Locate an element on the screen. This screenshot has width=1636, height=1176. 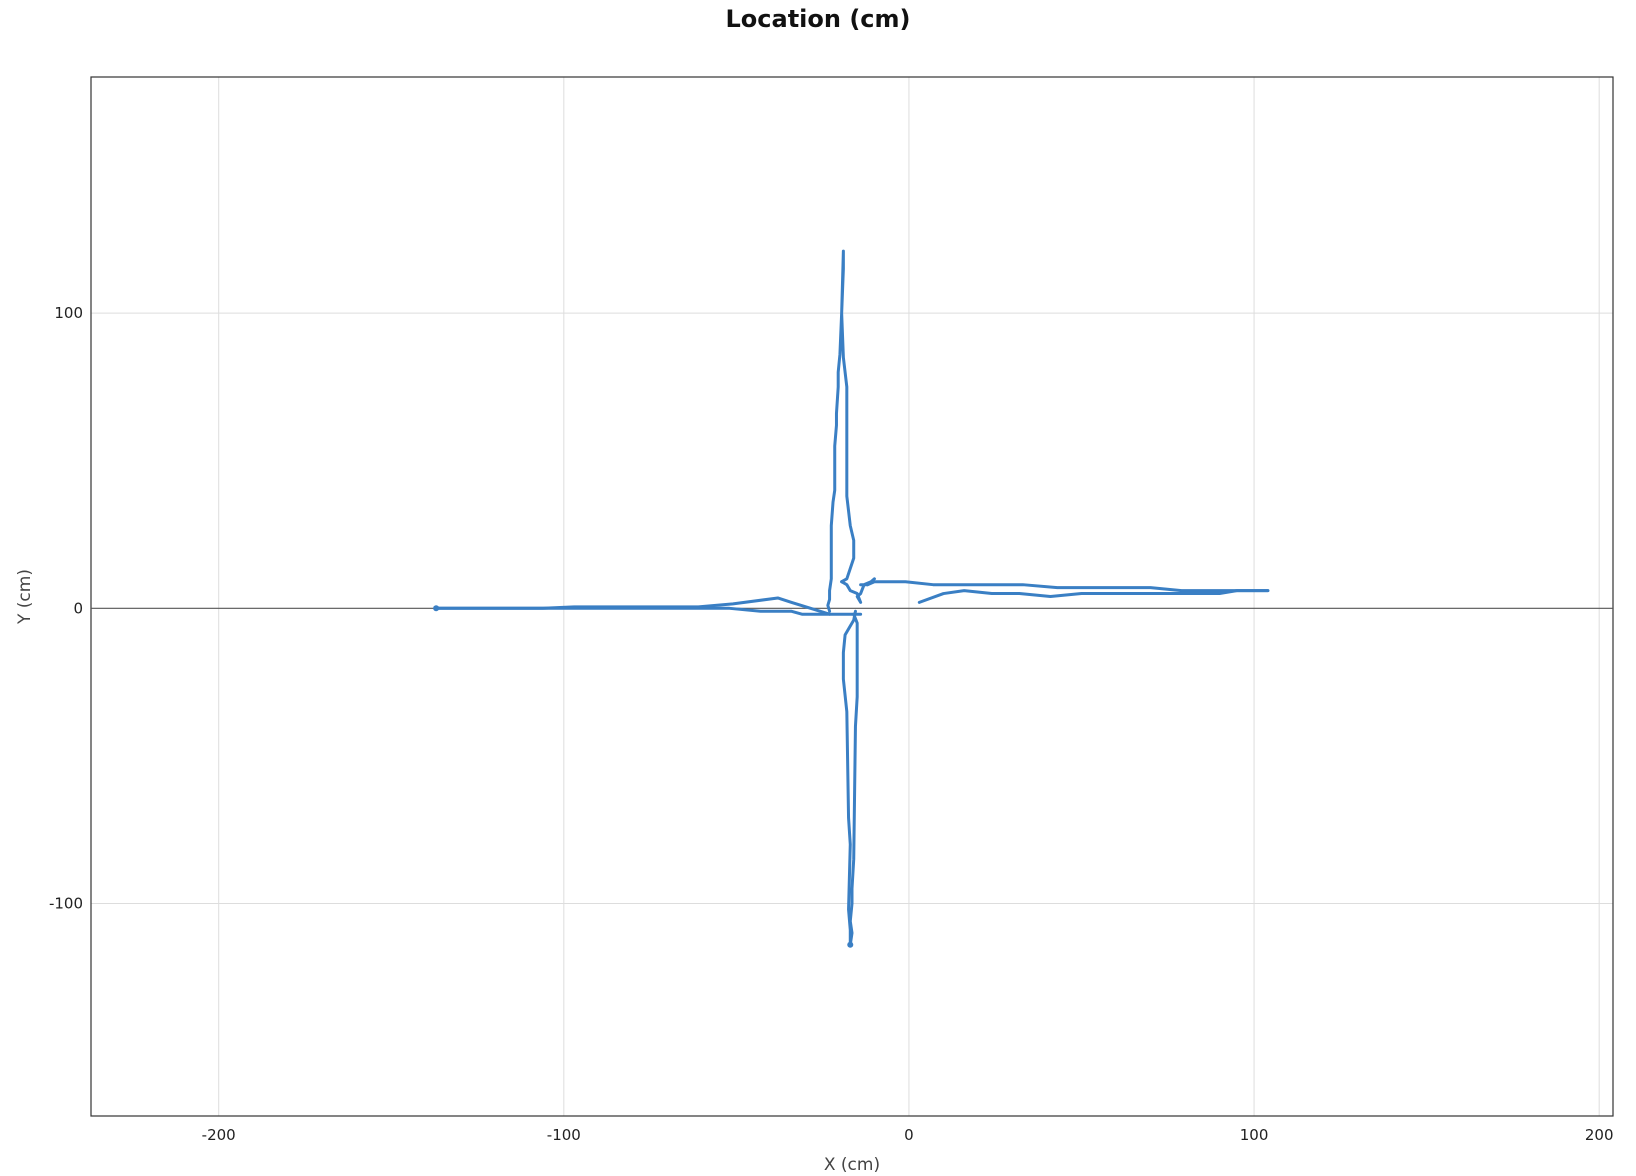
y-tick-label: -100 is located at coordinates (66, 903).